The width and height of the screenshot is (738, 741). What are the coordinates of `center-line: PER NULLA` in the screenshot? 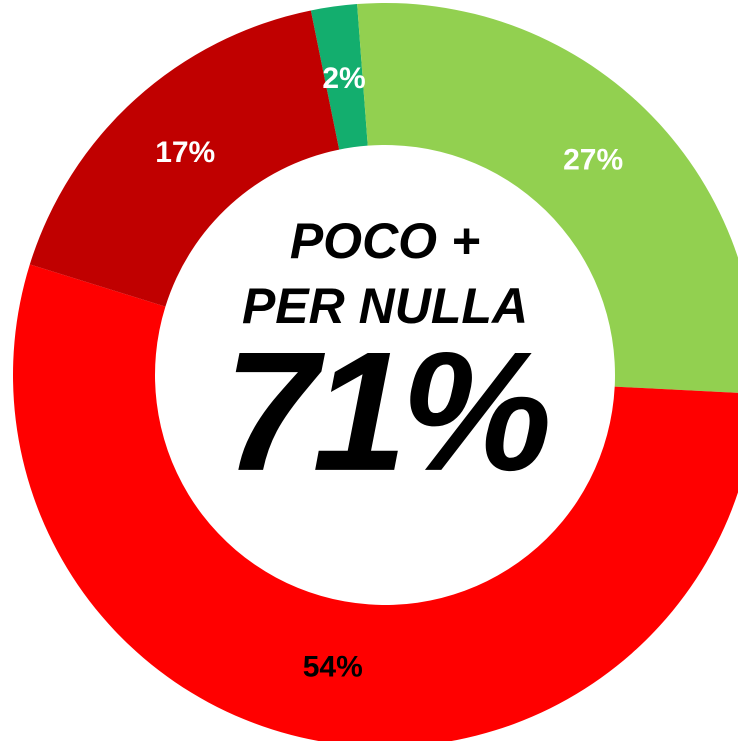 It's located at (385, 306).